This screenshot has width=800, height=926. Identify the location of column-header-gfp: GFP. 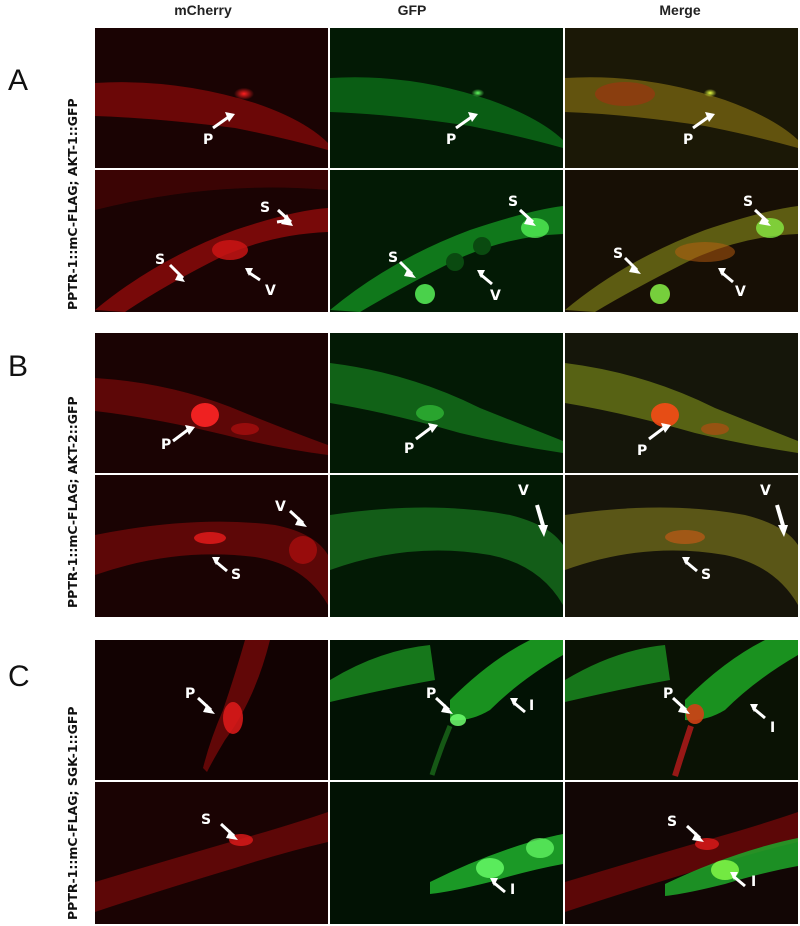
(412, 10).